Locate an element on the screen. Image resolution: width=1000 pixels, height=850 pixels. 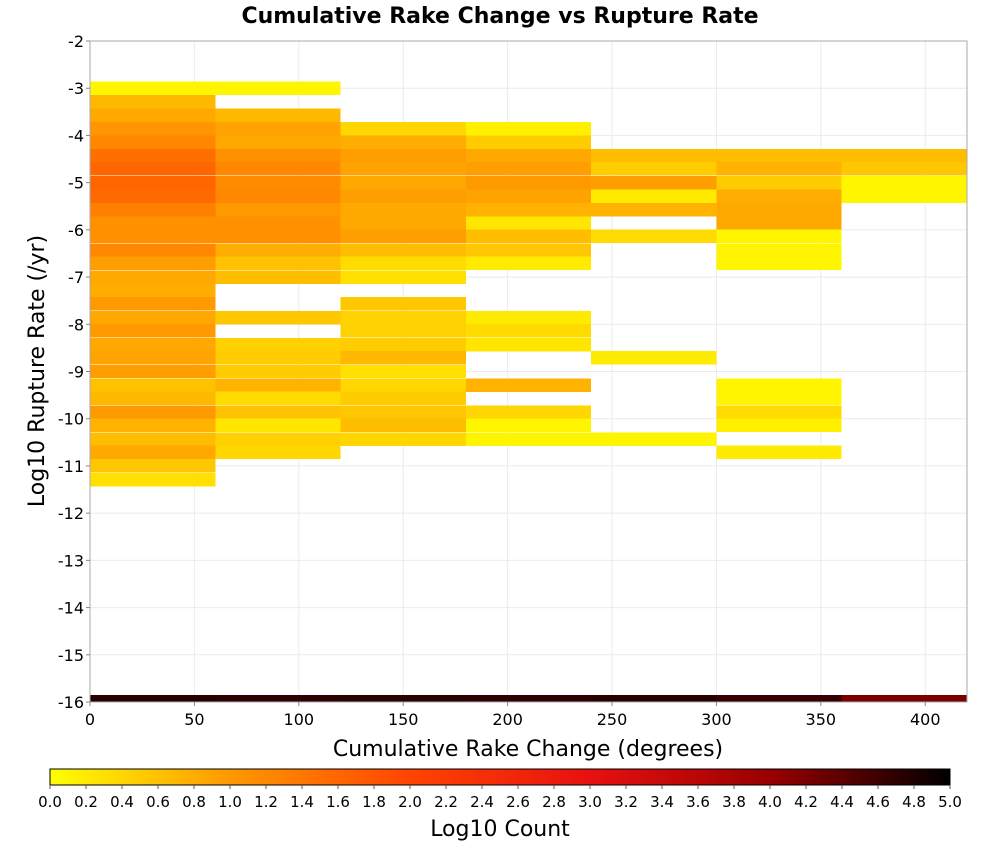
colorbar-tick-label: 1.4 is located at coordinates (302, 802).